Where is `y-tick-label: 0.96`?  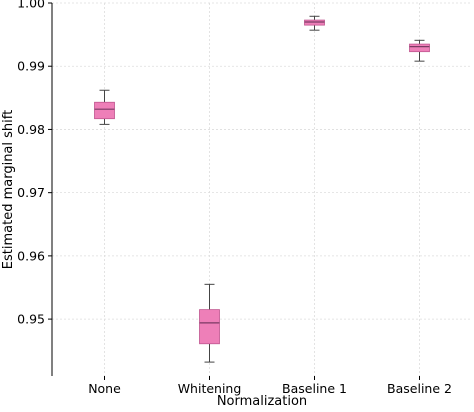 y-tick-label: 0.96 is located at coordinates (31, 255).